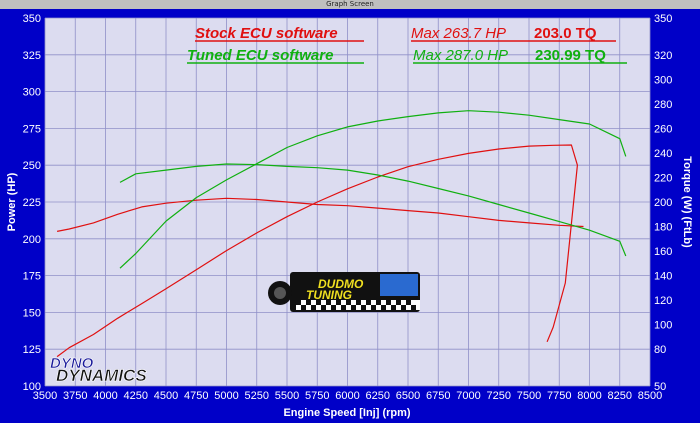  Describe the element at coordinates (660, 387) in the screenshot. I see `y-right-tick-label: 50` at that location.